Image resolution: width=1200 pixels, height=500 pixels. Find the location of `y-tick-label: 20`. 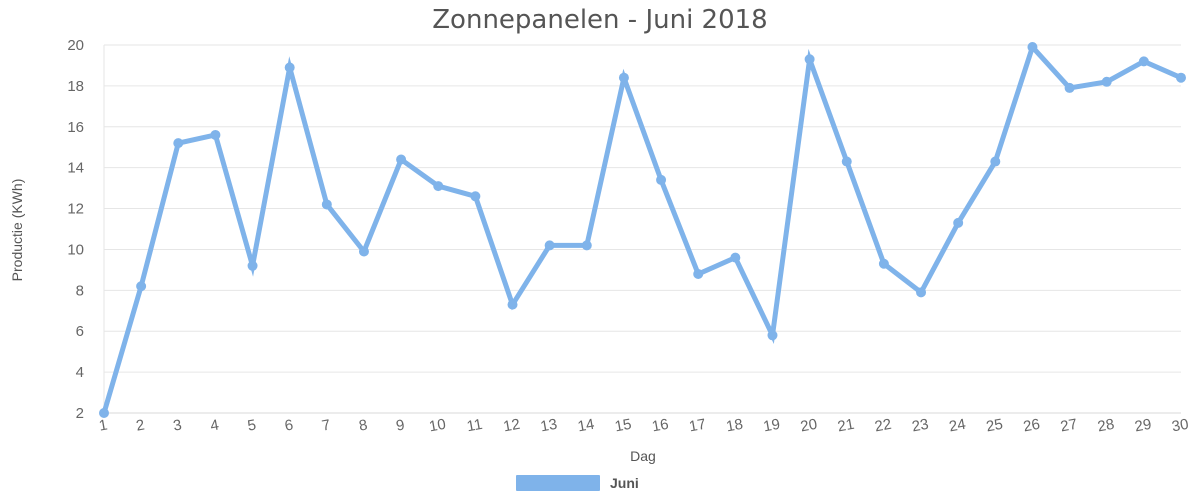

y-tick-label: 20 is located at coordinates (75, 45).